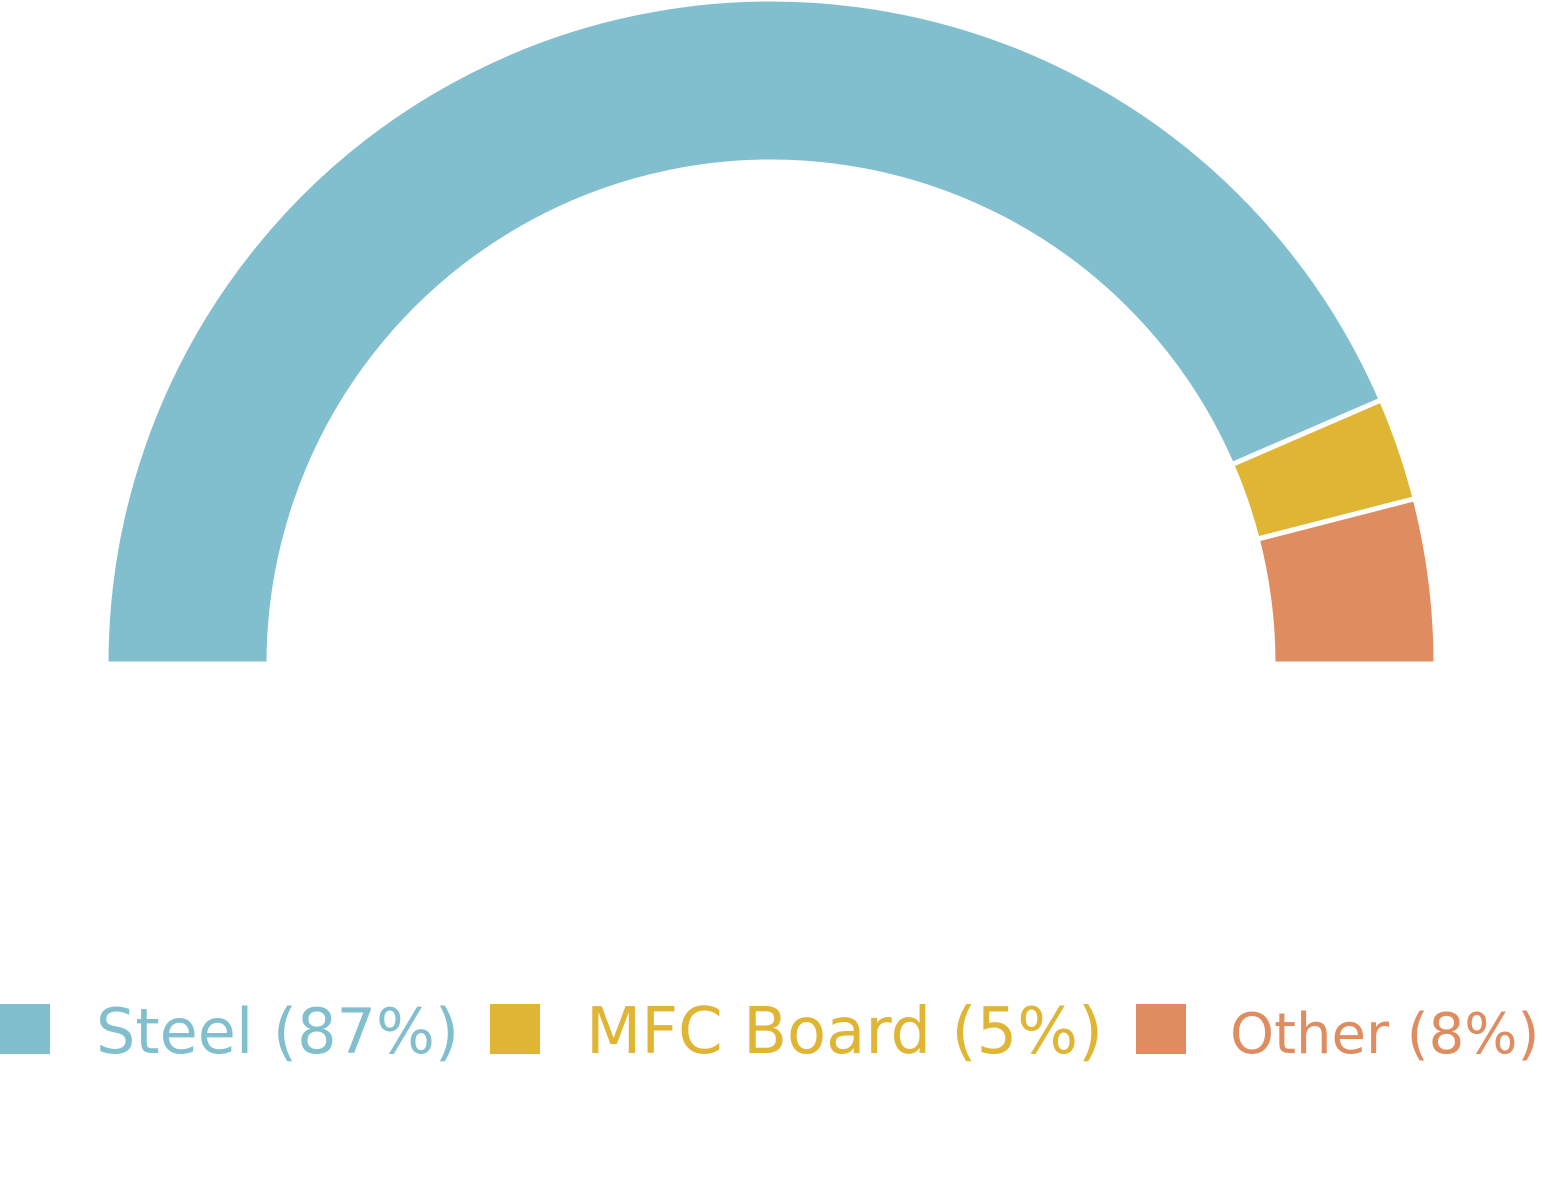 This screenshot has height=1189, width=1543. I want to click on chart-legend: Steel (87%) MFC Board (5%) Other (8%), so click(769, 1032).